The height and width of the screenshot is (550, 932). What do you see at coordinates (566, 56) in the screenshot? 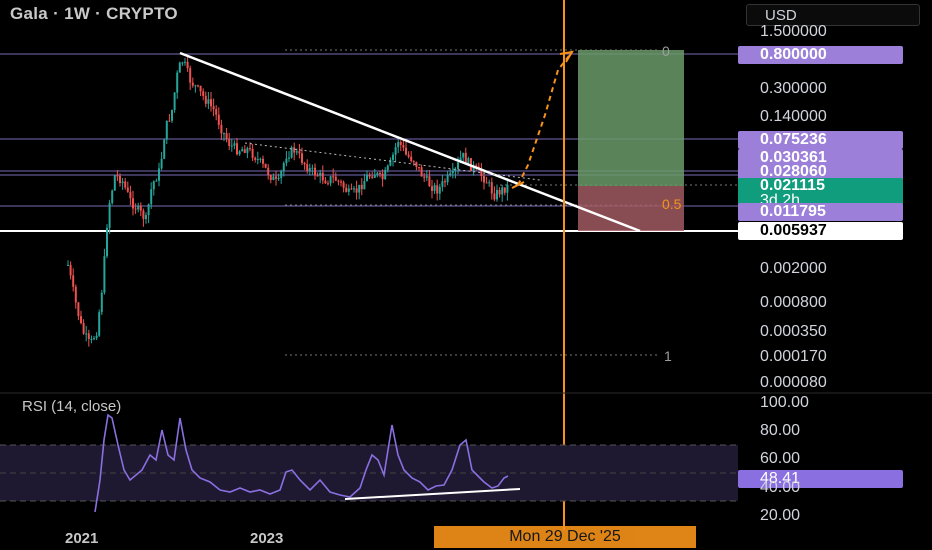
I see `projection-arrowhead` at bounding box center [566, 56].